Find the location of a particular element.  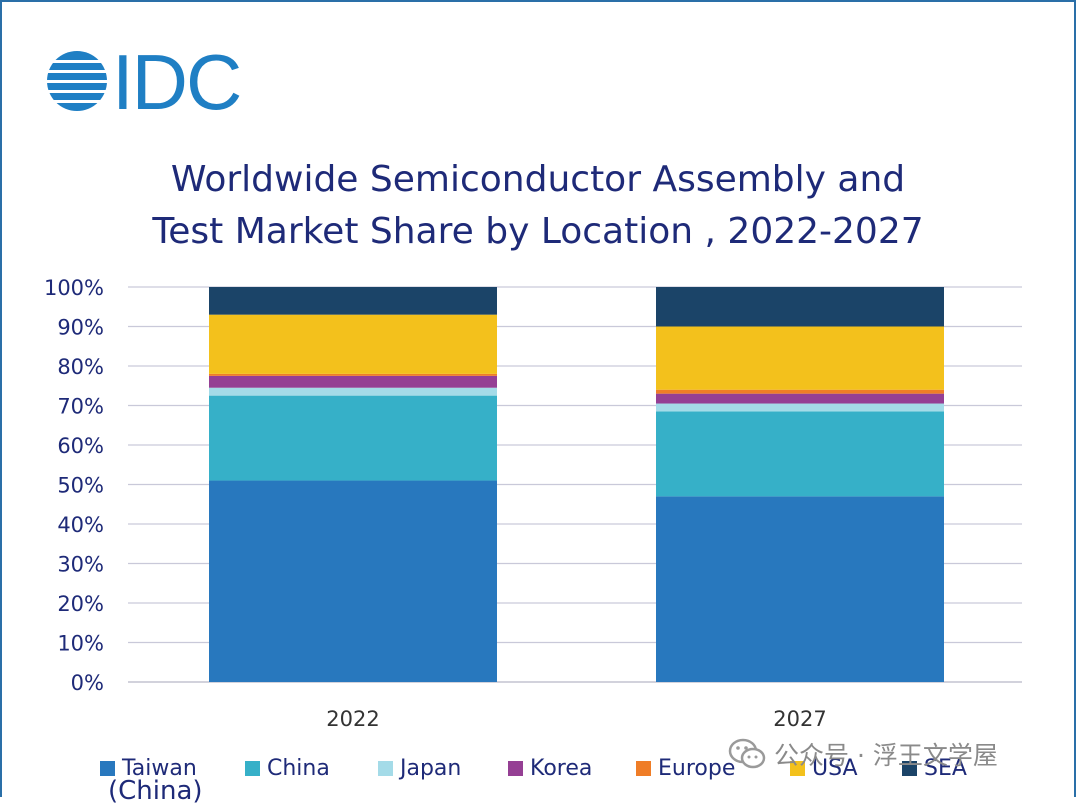

x-category-label: 2027 is located at coordinates (799, 719).